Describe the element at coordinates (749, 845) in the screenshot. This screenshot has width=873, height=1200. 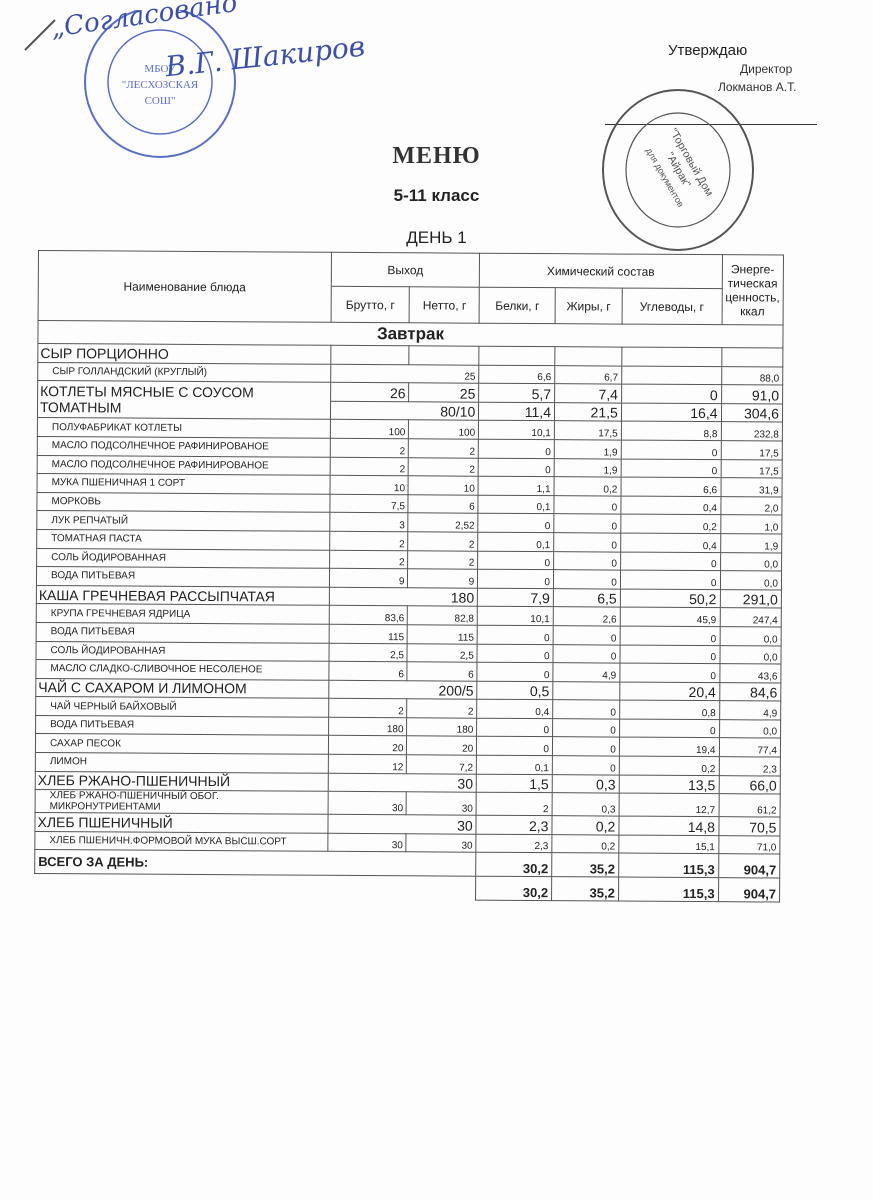
I see `energy-value: 71,0` at that location.